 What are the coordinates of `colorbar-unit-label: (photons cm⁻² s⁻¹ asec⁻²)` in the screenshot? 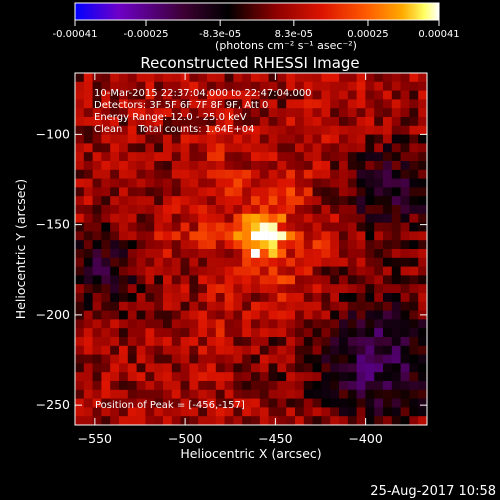 It's located at (286, 45).